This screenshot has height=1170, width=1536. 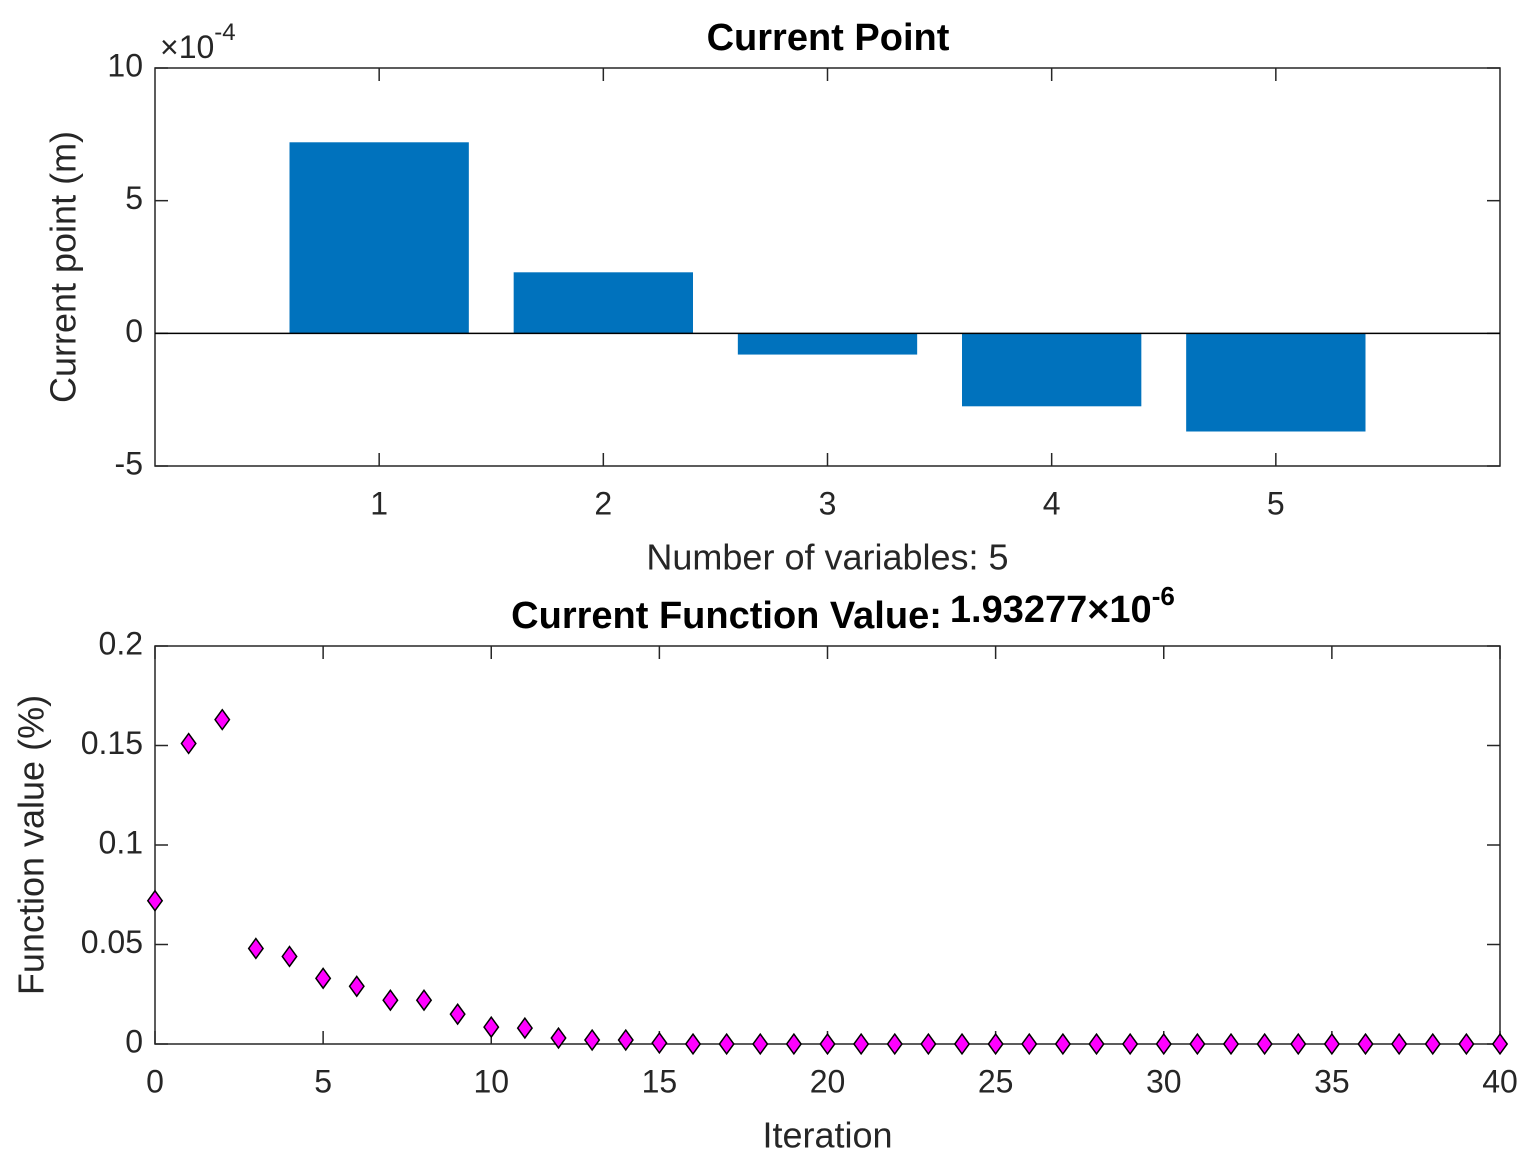 What do you see at coordinates (112, 942) in the screenshot?
I see `y-tick-label: 0.05` at bounding box center [112, 942].